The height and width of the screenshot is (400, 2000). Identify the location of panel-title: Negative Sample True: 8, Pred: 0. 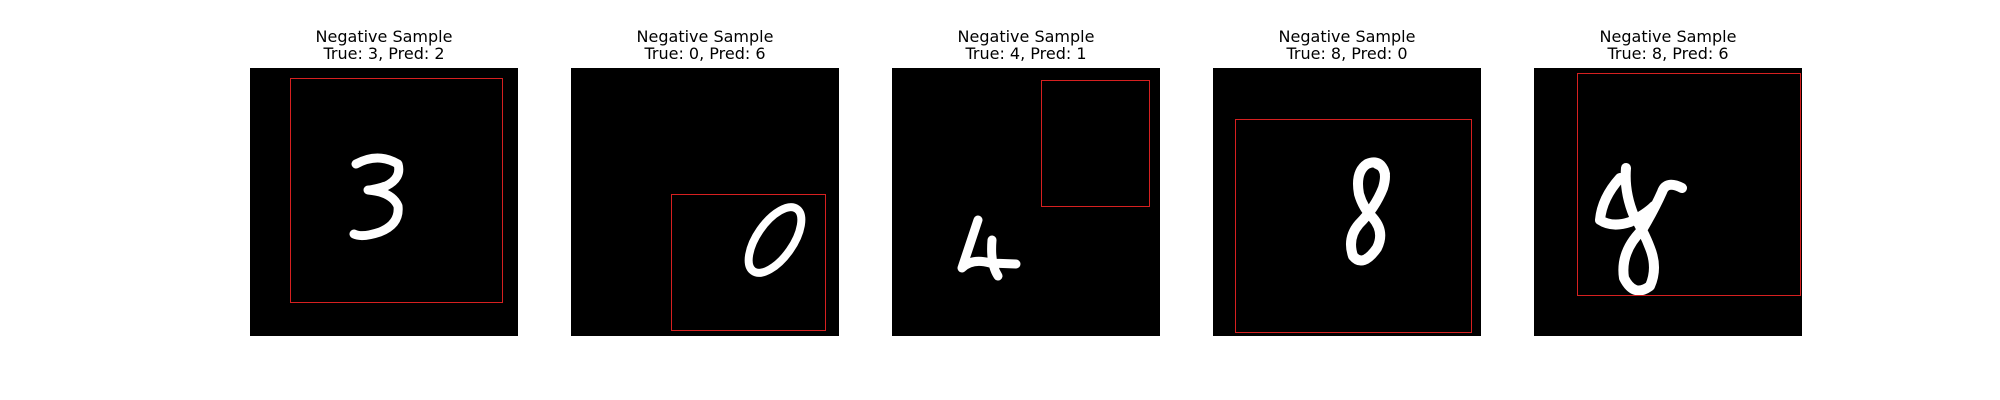
(1347, 45).